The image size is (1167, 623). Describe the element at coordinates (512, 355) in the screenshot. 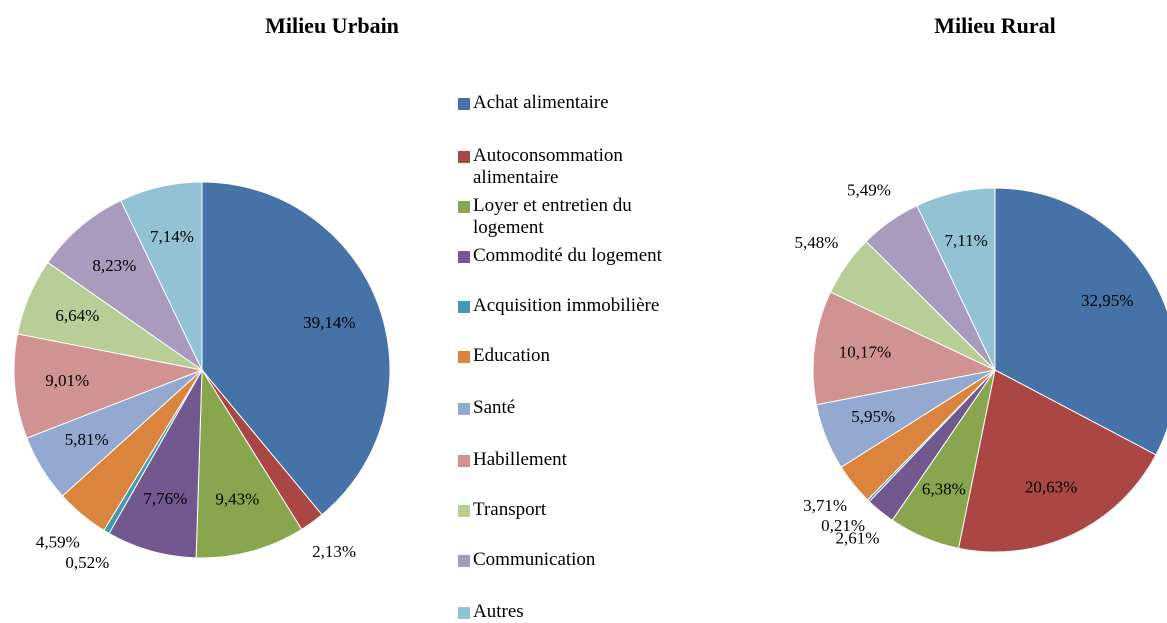

I see `legend-label: Education` at that location.